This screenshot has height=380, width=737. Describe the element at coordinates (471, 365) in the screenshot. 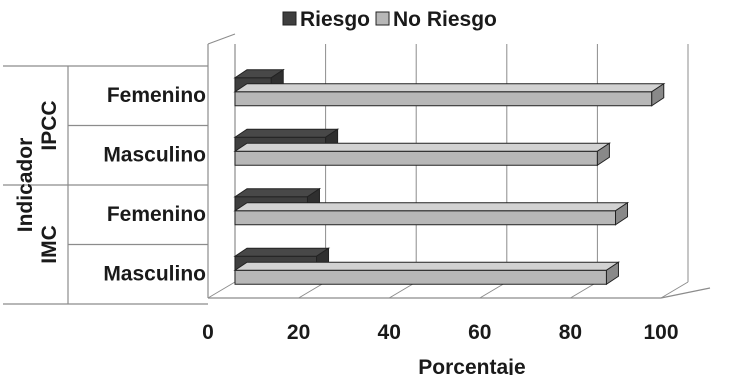

I see `x-axis-title: Porcentaje` at that location.